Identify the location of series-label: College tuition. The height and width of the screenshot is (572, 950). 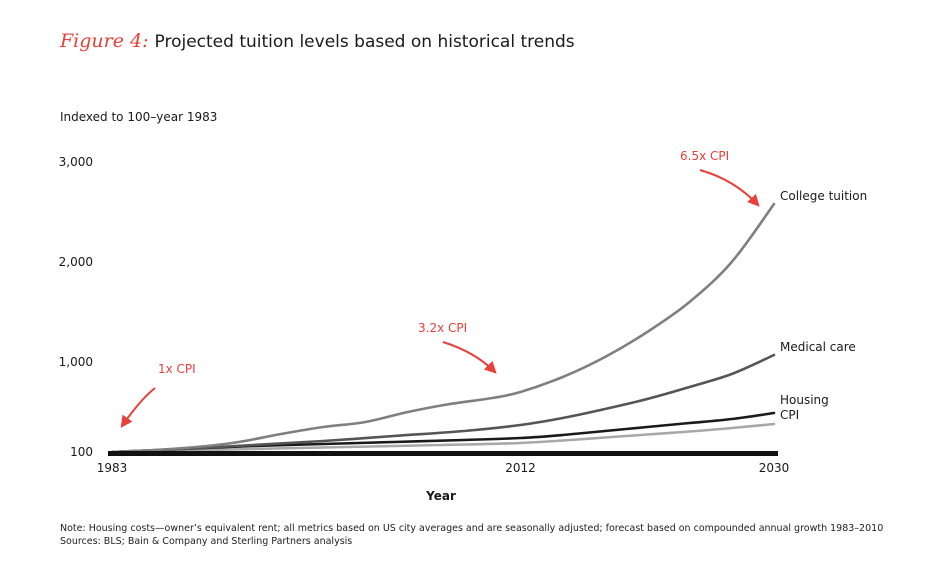
(823, 196).